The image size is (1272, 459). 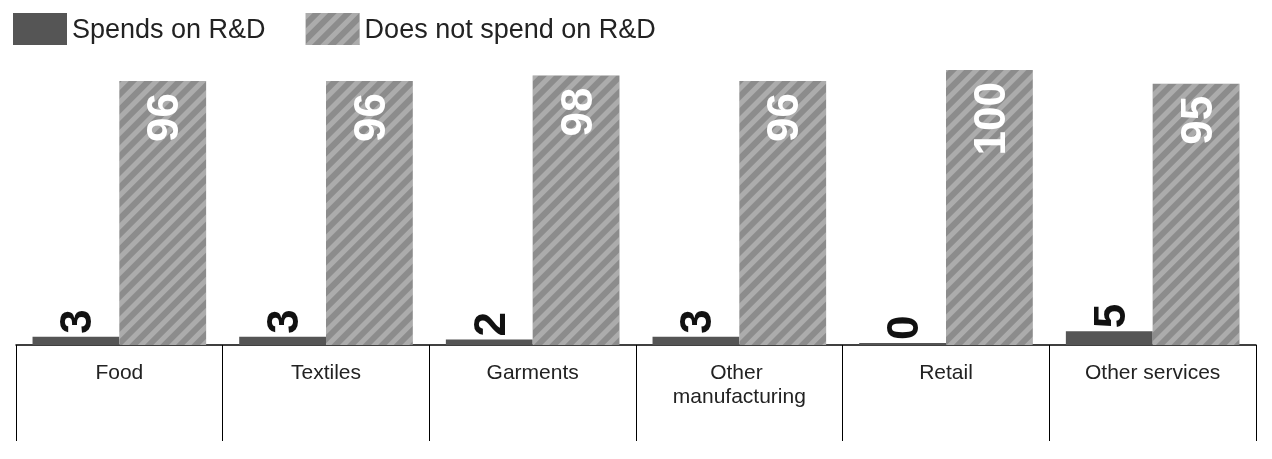 I want to click on legend-label: Spends on R&D, so click(x=169, y=29).